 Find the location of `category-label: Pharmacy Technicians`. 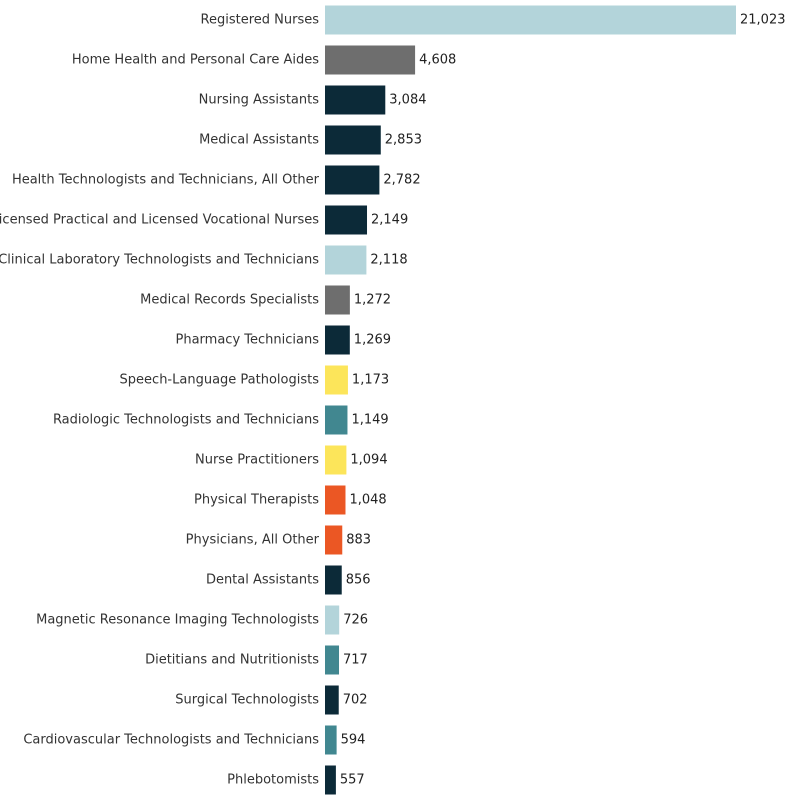

category-label: Pharmacy Technicians is located at coordinates (248, 340).